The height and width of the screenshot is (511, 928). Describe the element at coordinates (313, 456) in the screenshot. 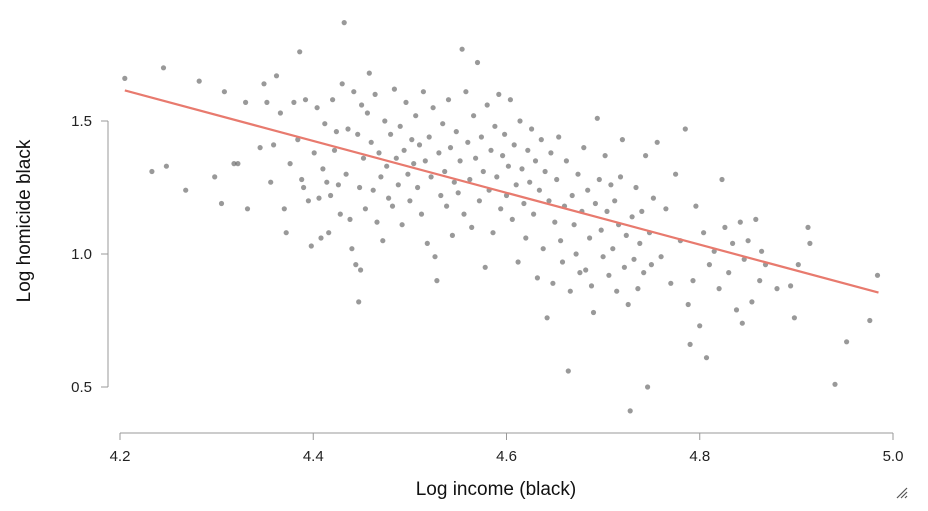

I see `x-tick-label: 4.4` at that location.